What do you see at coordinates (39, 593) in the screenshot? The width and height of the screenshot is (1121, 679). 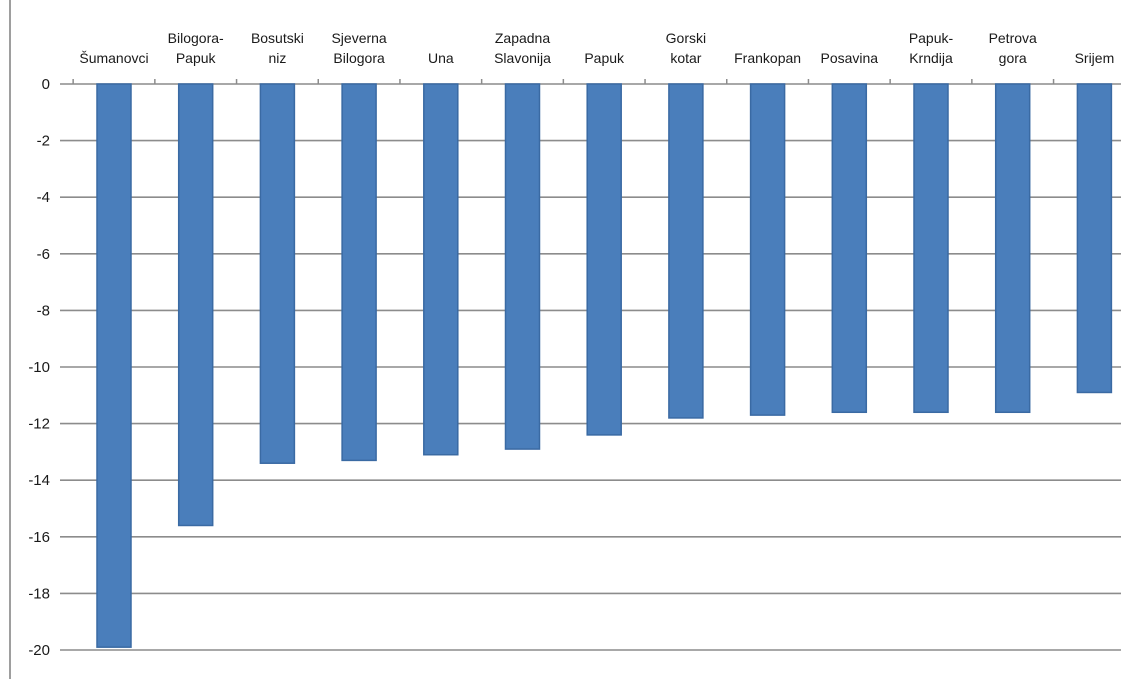 I see `y-tick-label: -18` at bounding box center [39, 593].